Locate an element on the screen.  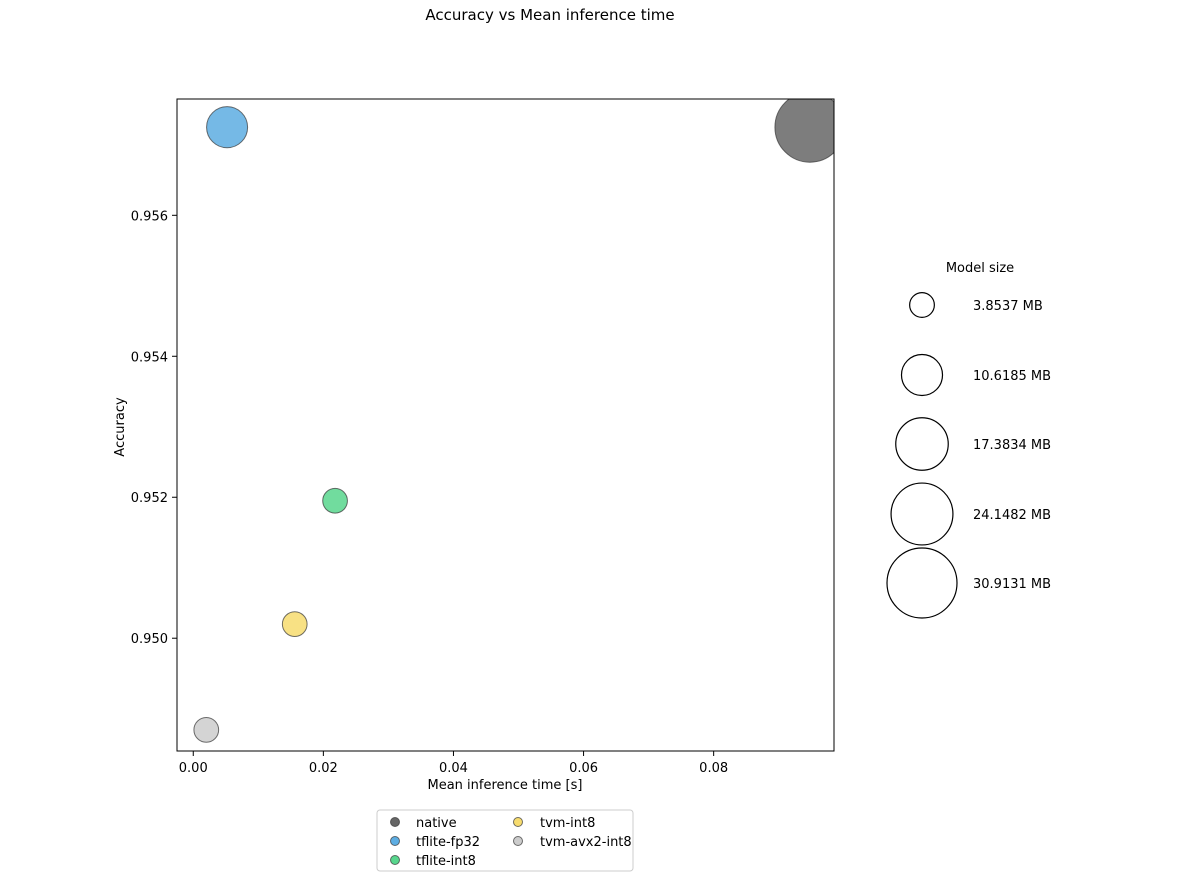
legend-frame is located at coordinates (505, 840).